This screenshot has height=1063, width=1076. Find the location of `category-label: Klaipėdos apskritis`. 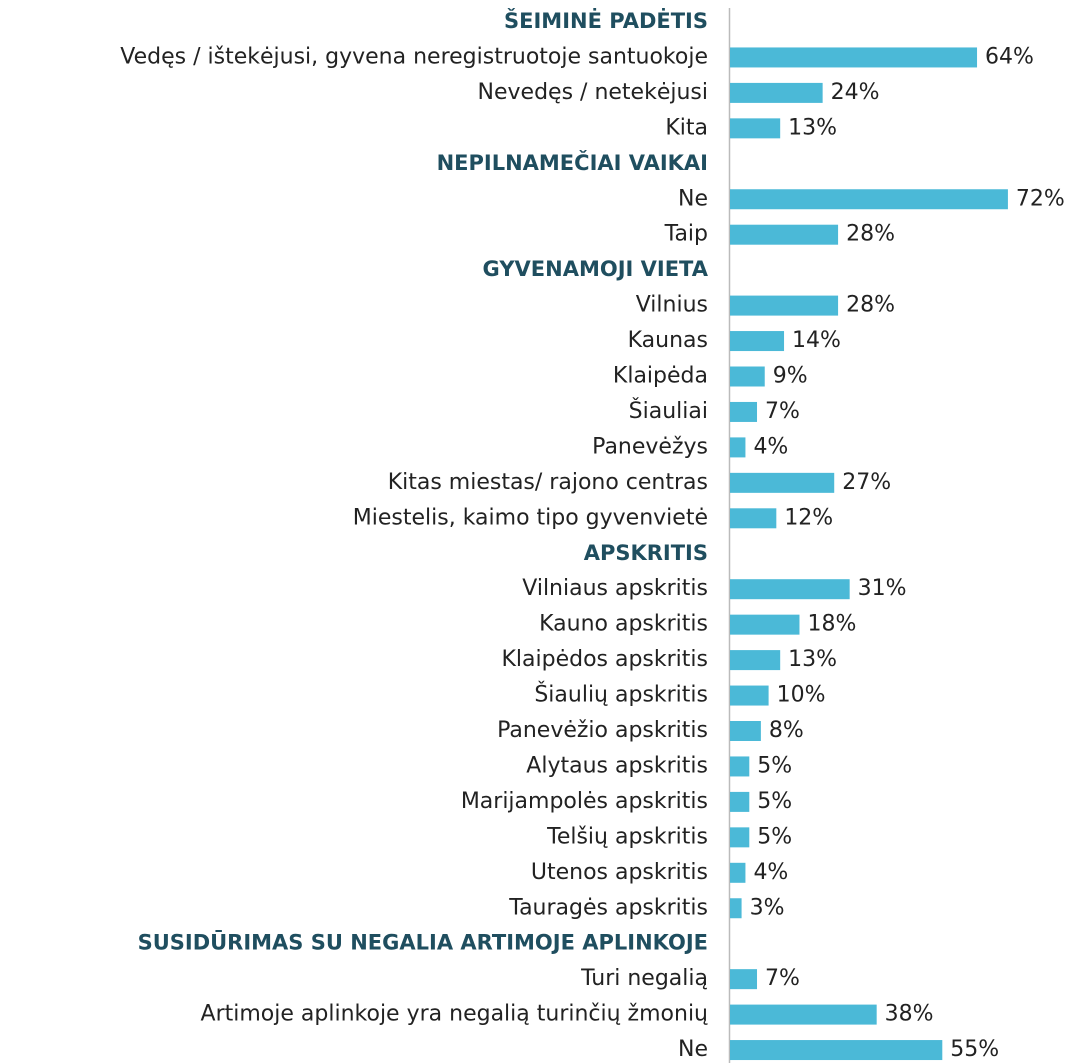

category-label: Klaipėdos apskritis is located at coordinates (604, 659).